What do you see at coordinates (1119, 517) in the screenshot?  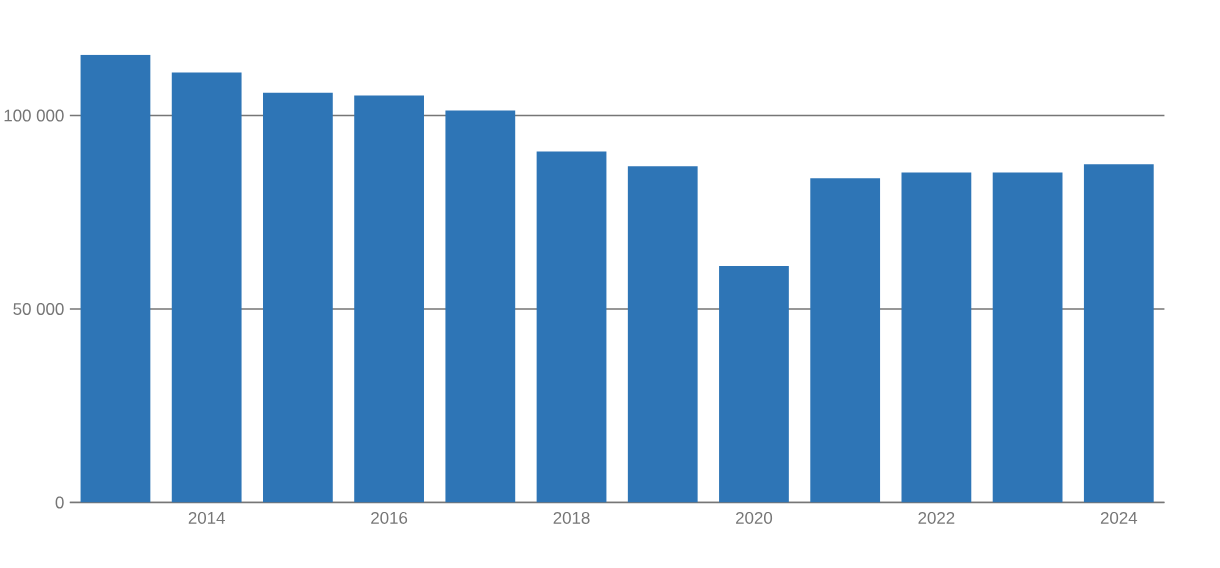 I see `x-tick-label: 2024` at bounding box center [1119, 517].